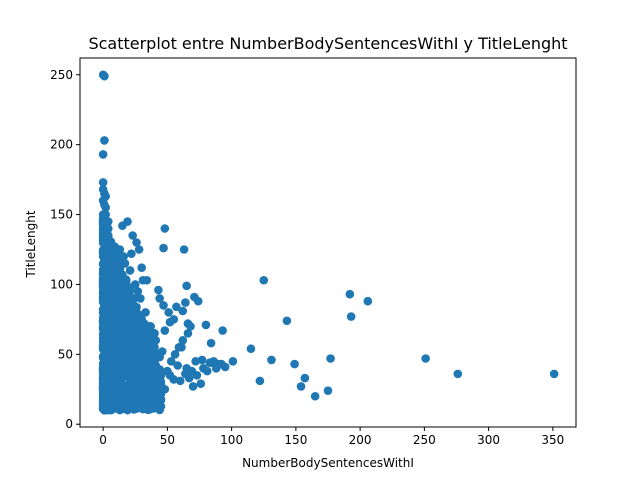 This screenshot has height=480, width=640. Describe the element at coordinates (424, 440) in the screenshot. I see `x-tick-label: 250` at that location.